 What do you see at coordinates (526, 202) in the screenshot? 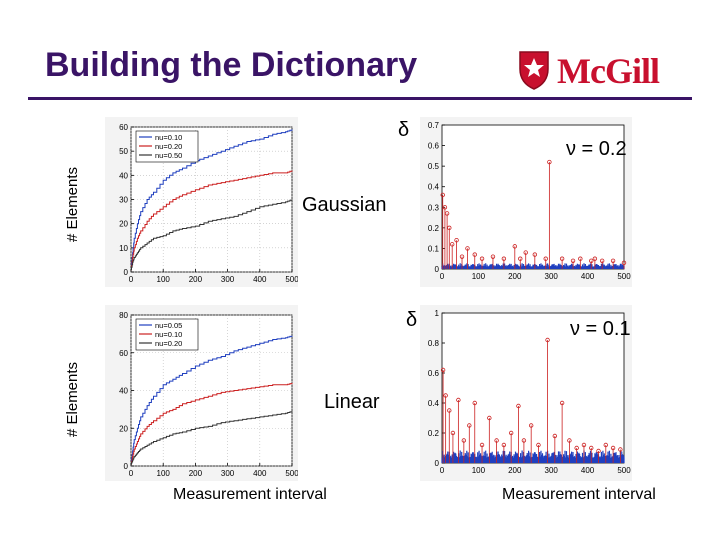
I see `gaussian-delta-panel: 0 100 200 300 400 500 0 0.1 0.2 0.3 0.4 0.5 0.6 0.7` at bounding box center [526, 202].